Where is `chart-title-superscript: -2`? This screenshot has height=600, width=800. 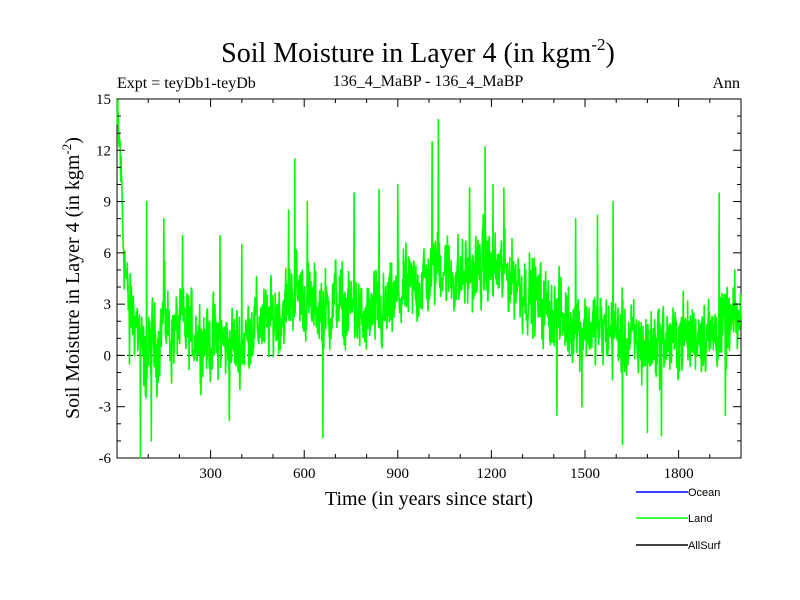 chart-title-superscript: -2 is located at coordinates (598, 44).